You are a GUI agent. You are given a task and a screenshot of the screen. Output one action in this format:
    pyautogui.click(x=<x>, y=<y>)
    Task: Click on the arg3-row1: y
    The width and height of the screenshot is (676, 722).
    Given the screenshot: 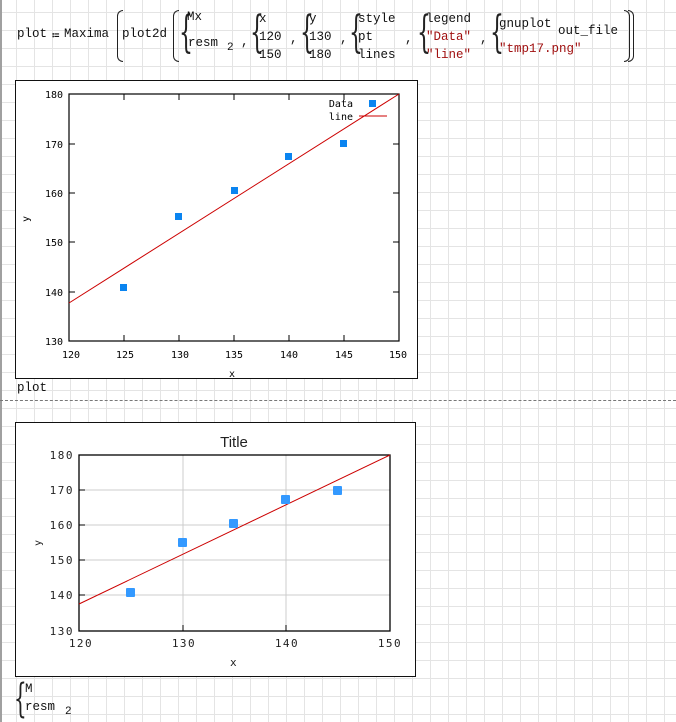 What is the action you would take?
    pyautogui.click(x=313, y=19)
    